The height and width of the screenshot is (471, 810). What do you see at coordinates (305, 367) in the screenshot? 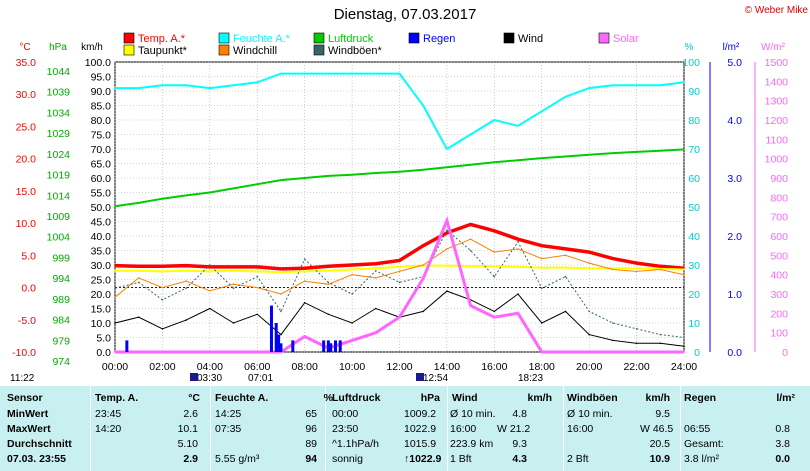
I see `time-tick-label: 08:00` at bounding box center [305, 367].